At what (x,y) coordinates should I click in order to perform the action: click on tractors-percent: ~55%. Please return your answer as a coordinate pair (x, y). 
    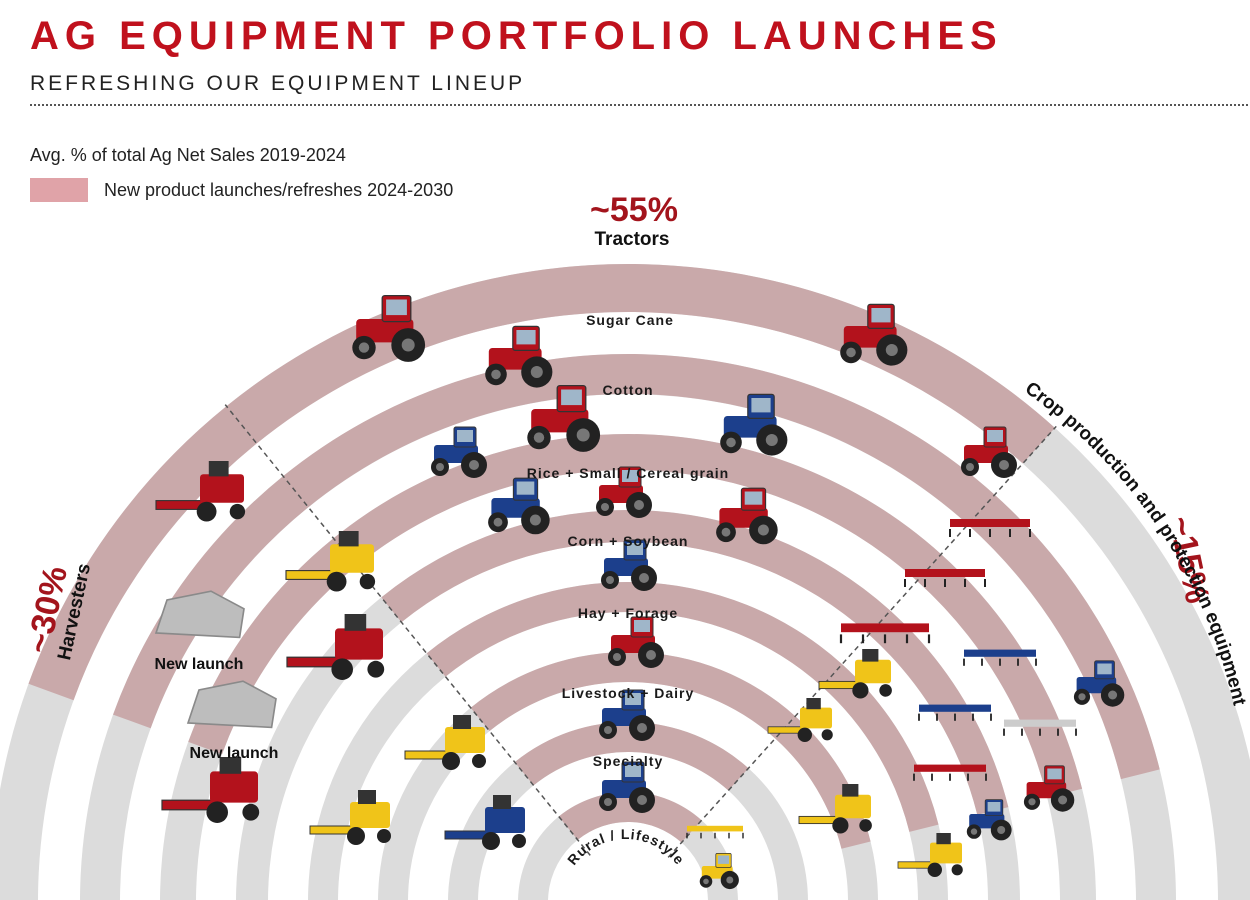
    Looking at the image, I should click on (634, 210).